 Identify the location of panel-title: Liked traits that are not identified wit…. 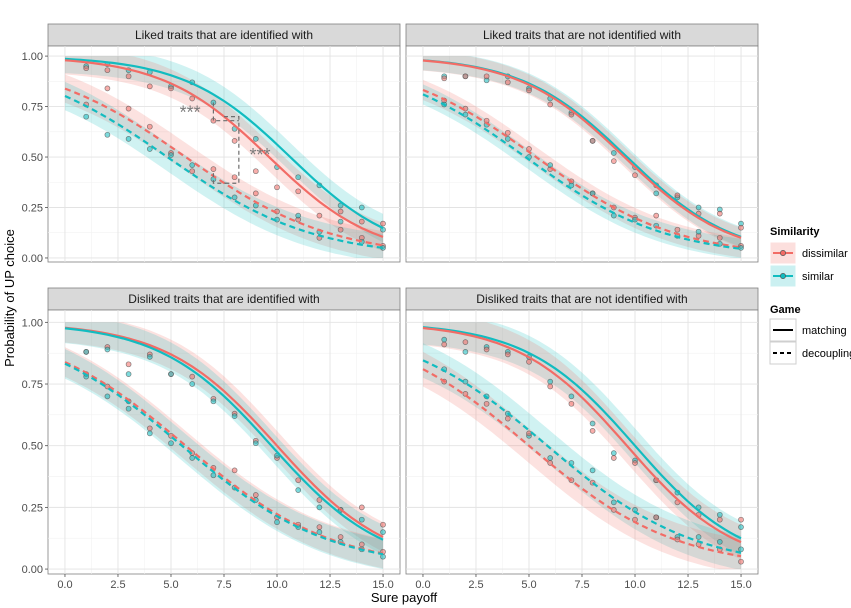
(582, 35).